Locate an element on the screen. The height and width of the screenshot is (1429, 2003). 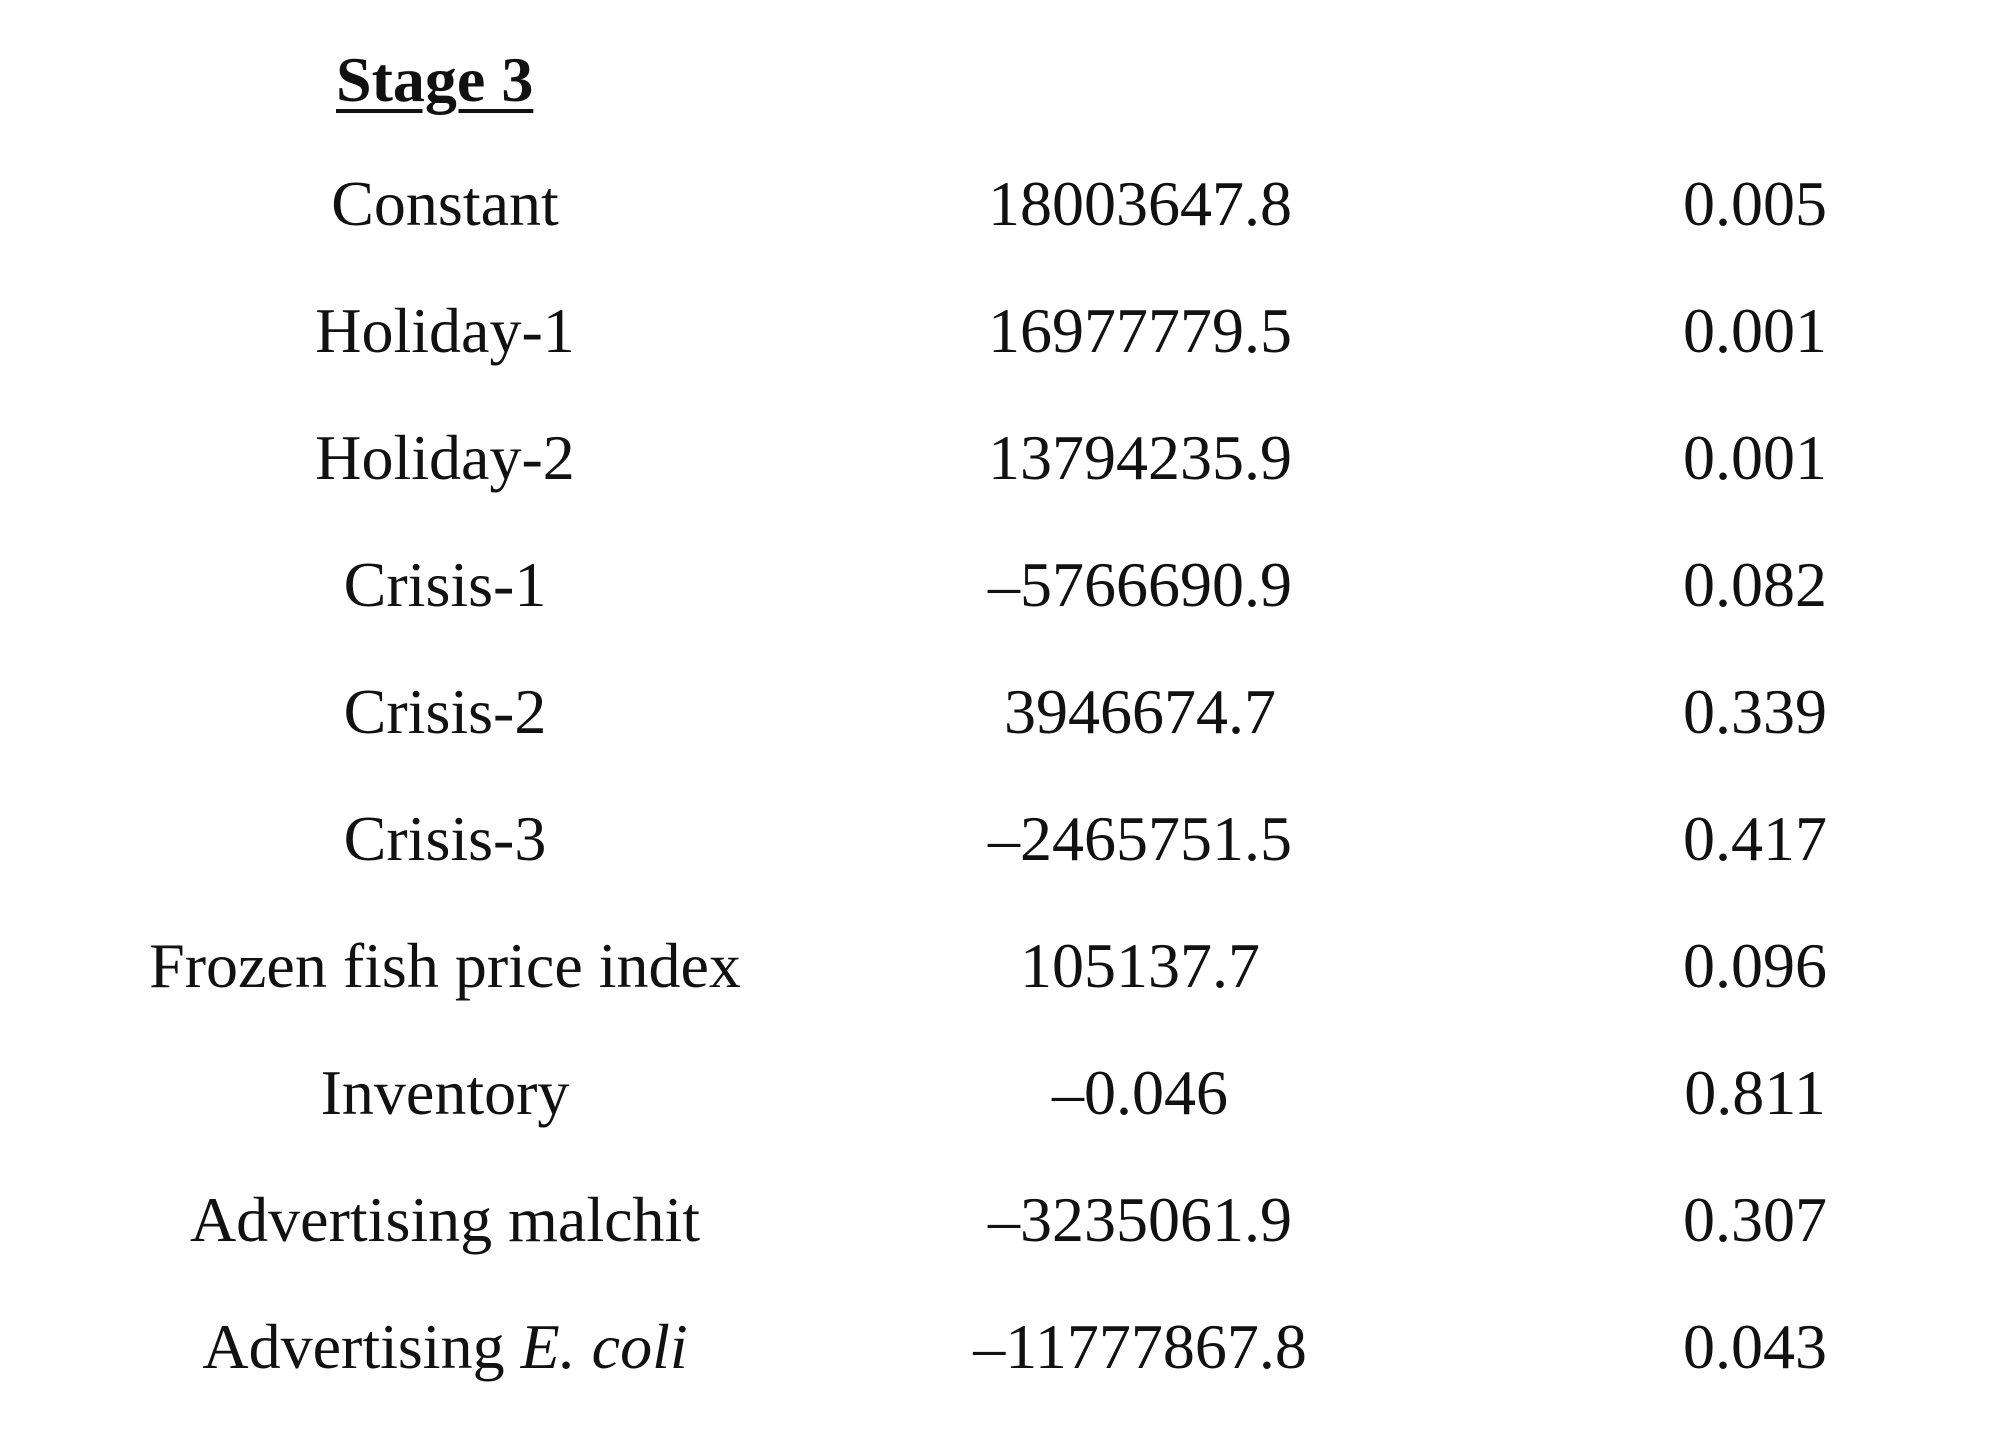
table-row: Frozen fish price index 105137.7 0.096 is located at coordinates (1001, 965).